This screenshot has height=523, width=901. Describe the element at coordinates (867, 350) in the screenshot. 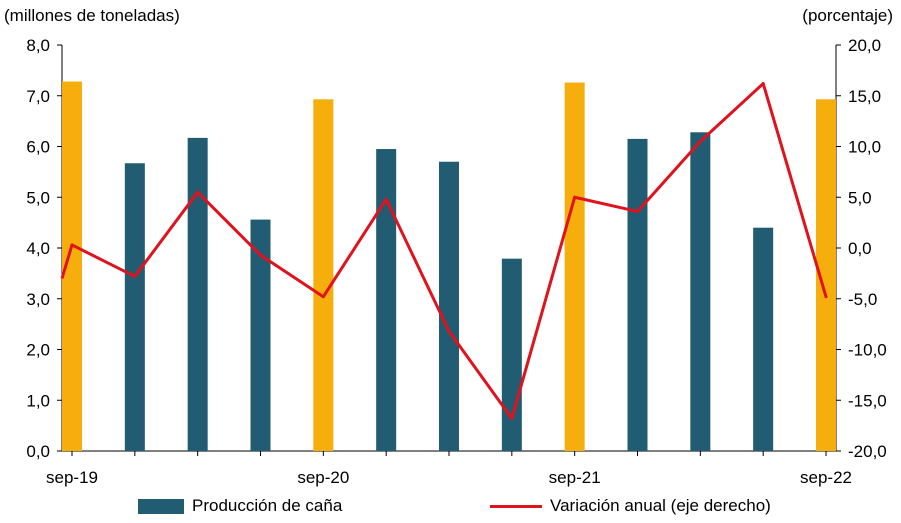

I see `right-axis-tick-label: -10,0` at that location.